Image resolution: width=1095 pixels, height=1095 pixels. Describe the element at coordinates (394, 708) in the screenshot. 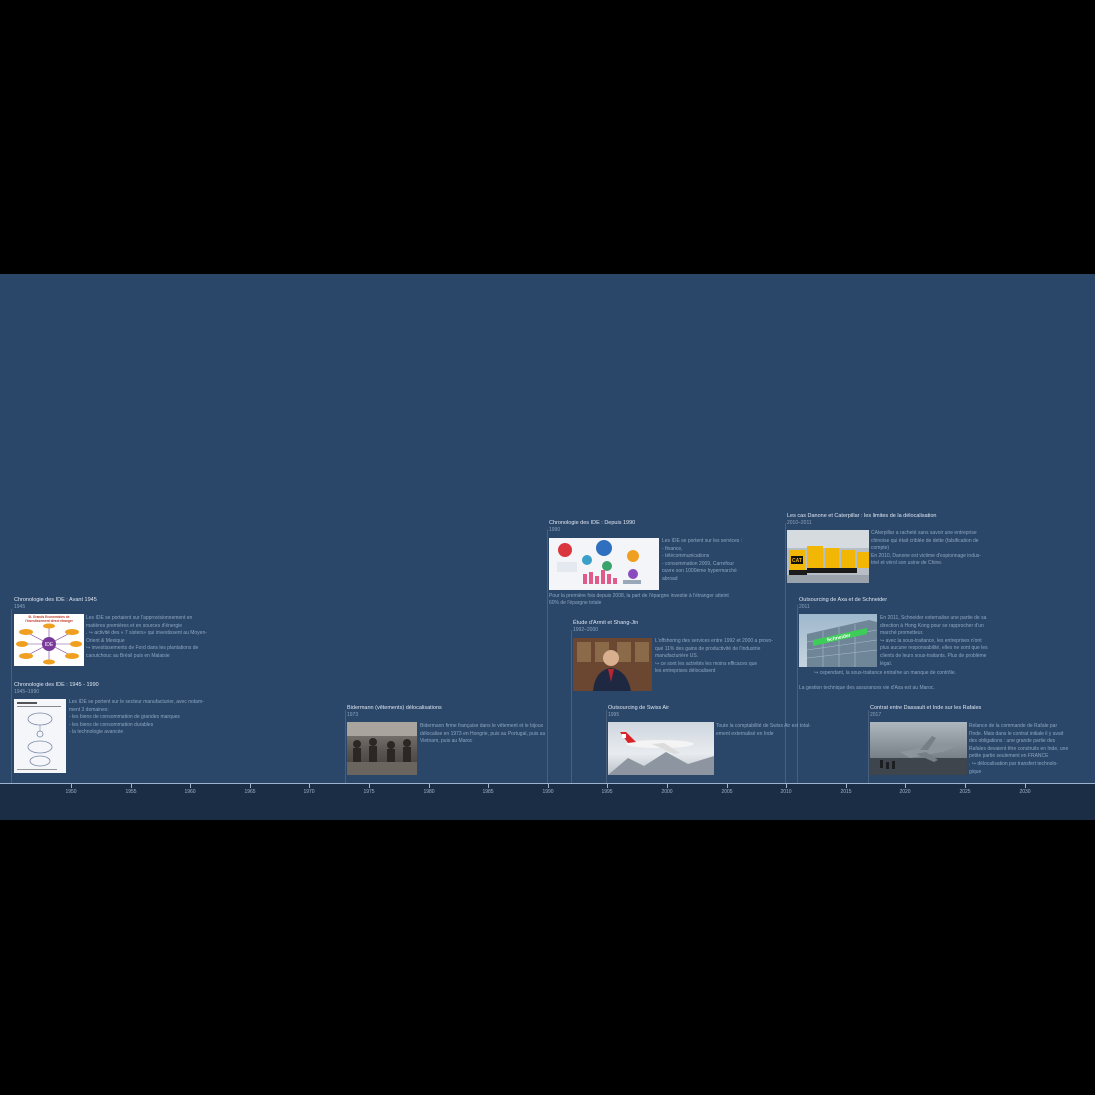

I see `event-title: Bidermann (vêtements) délocalisations` at that location.